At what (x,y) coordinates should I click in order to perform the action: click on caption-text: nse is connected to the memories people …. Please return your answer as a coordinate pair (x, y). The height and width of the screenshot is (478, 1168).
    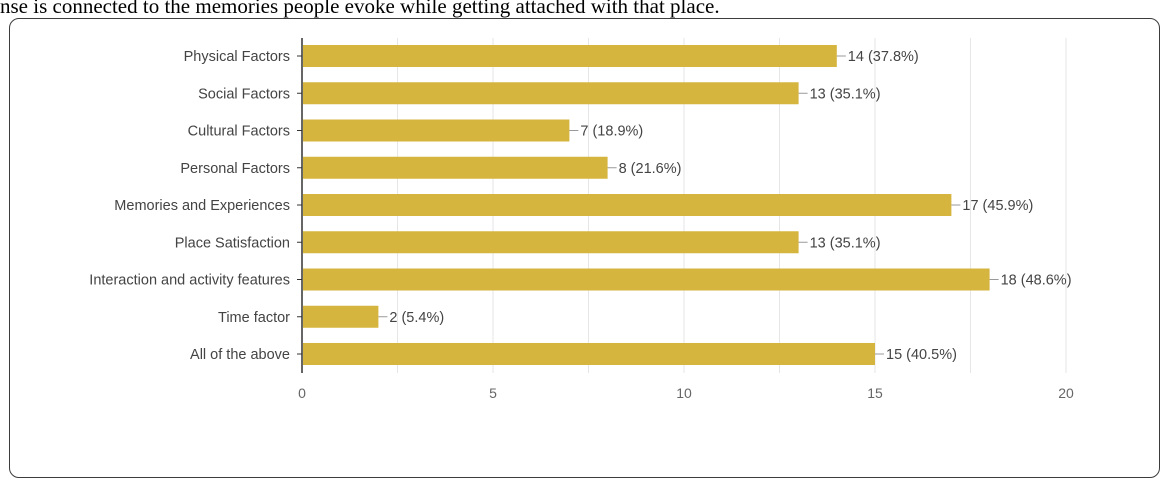
    Looking at the image, I should click on (360, 9).